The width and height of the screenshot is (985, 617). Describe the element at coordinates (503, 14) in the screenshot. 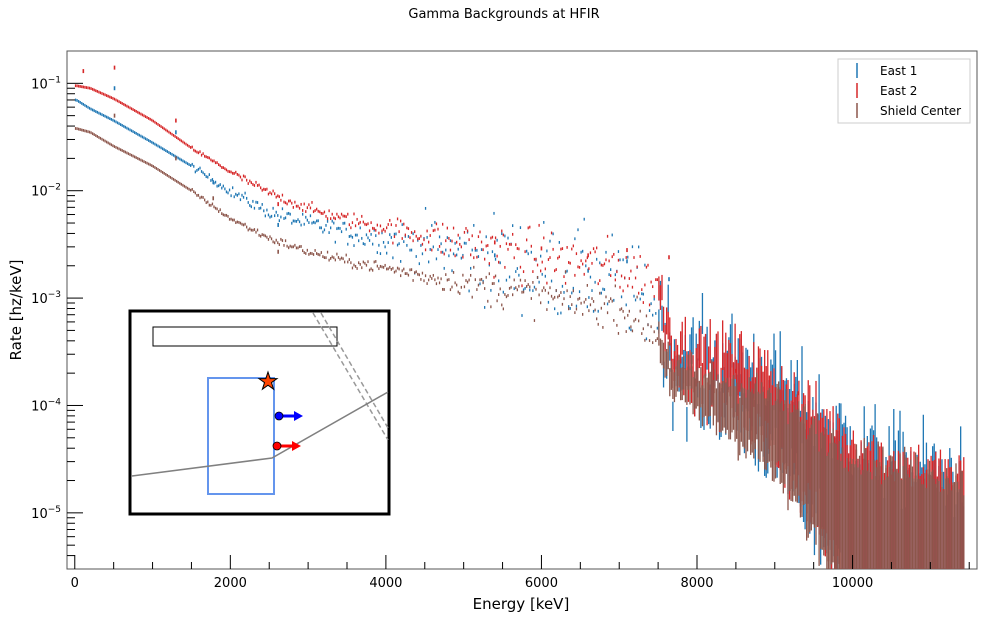

I see `chart-title: Gamma Backgrounds at HFIR` at that location.